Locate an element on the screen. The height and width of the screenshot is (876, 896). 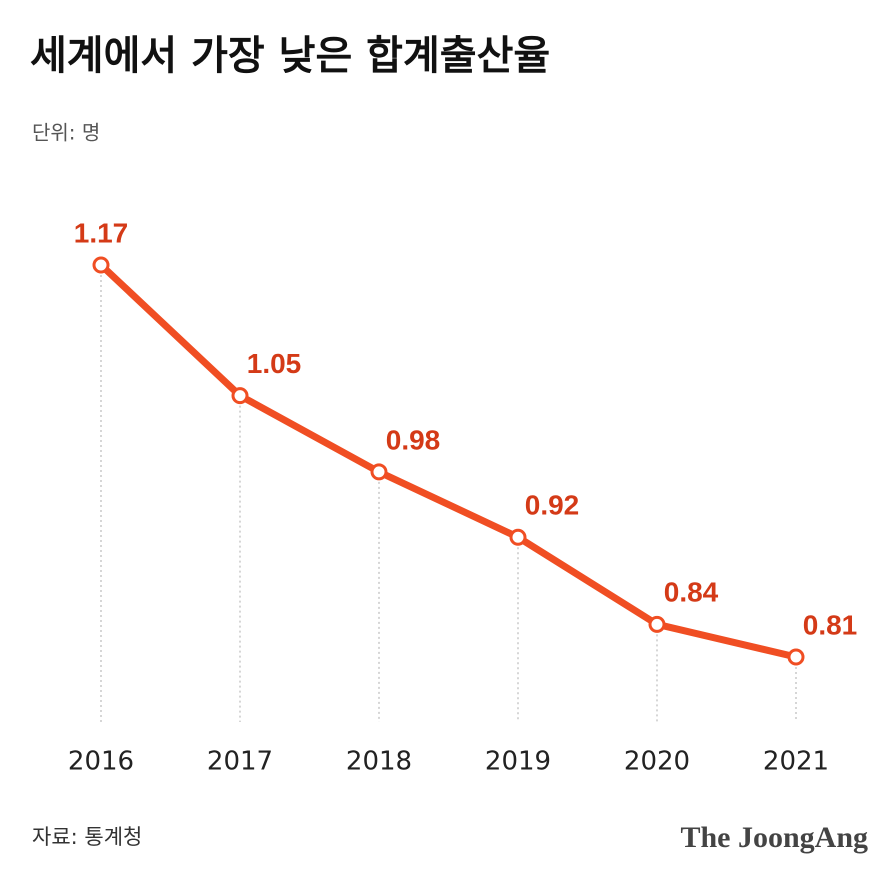
x-tick-label: 2021 is located at coordinates (796, 762).